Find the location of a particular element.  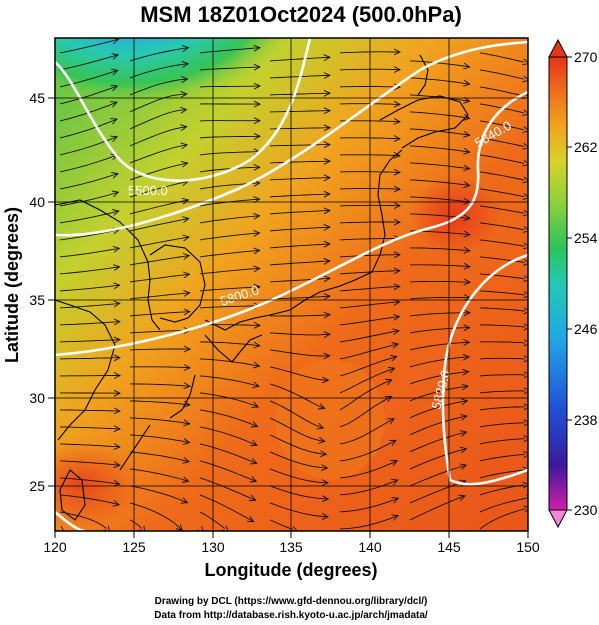

colorbar-tick-label: 238 is located at coordinates (586, 420).